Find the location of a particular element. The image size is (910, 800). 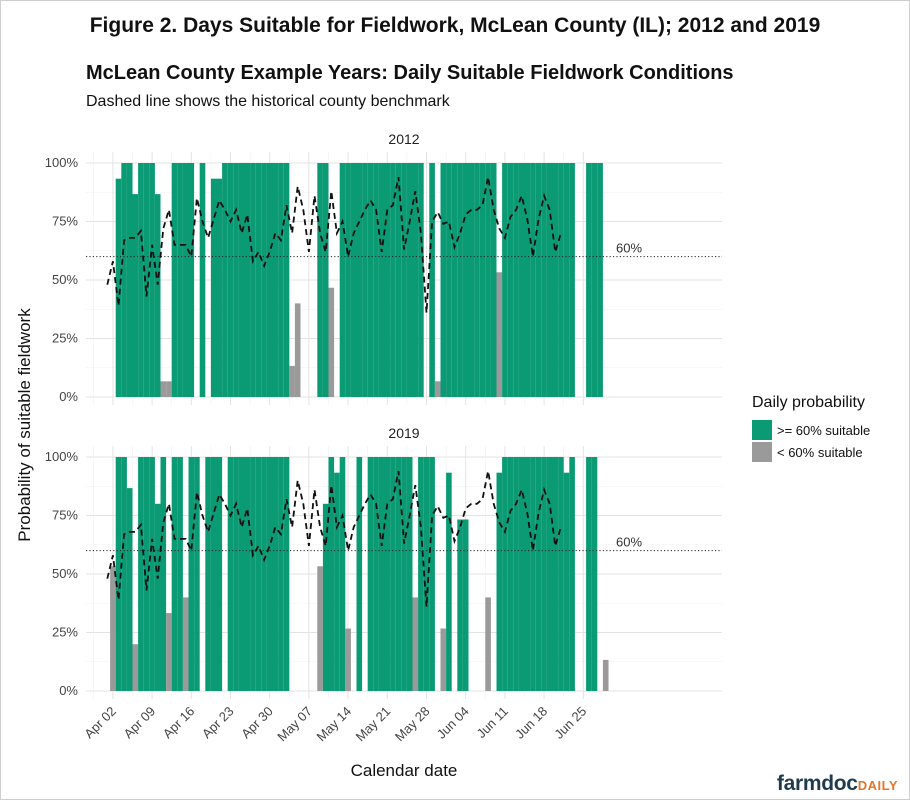

y-tick-label: 75% is located at coordinates (65, 221).